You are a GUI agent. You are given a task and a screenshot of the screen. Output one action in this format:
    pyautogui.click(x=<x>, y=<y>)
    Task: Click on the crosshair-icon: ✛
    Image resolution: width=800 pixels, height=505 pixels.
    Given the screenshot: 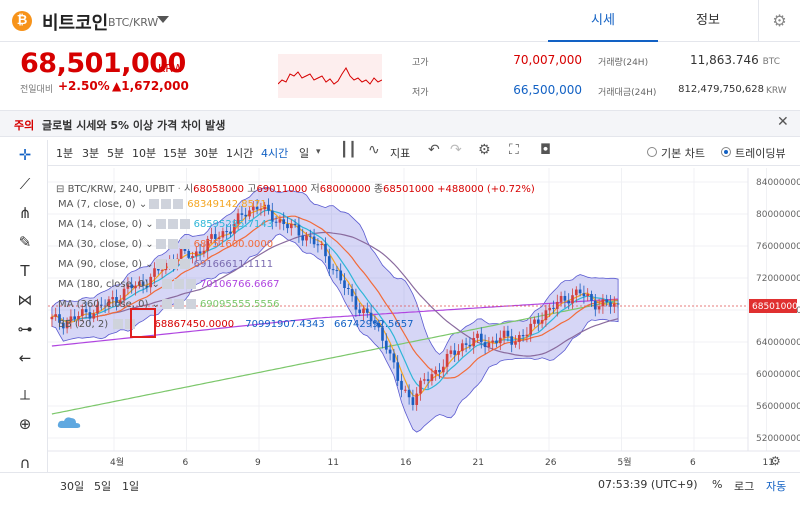 What is the action you would take?
    pyautogui.click(x=25, y=155)
    